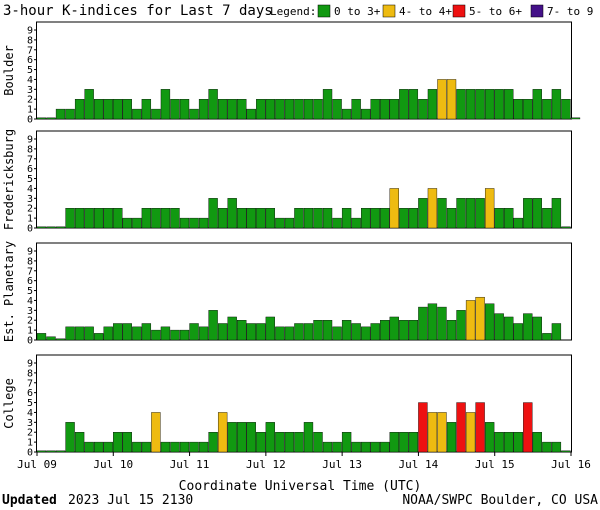  I want to click on y-tick-label: 2, so click(30, 433).